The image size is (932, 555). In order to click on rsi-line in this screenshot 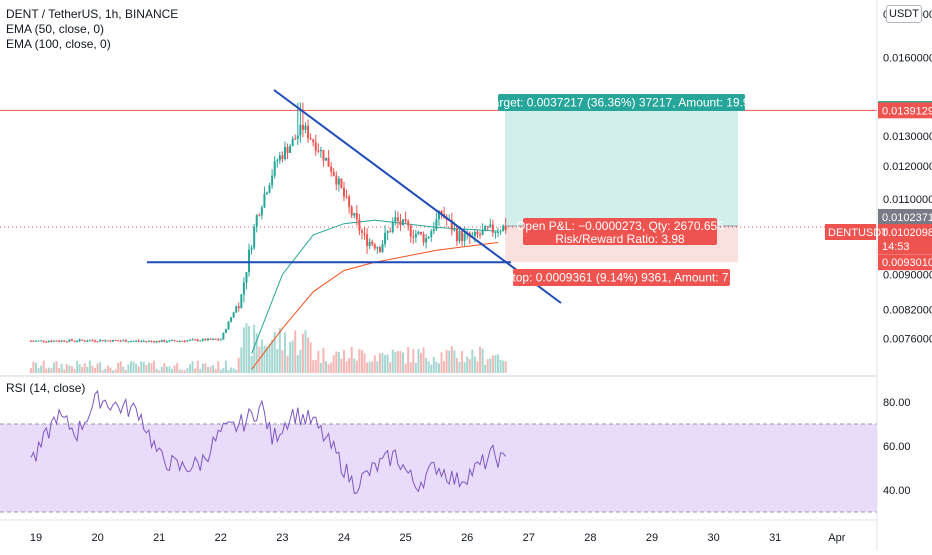, I will do `click(268, 441)`.